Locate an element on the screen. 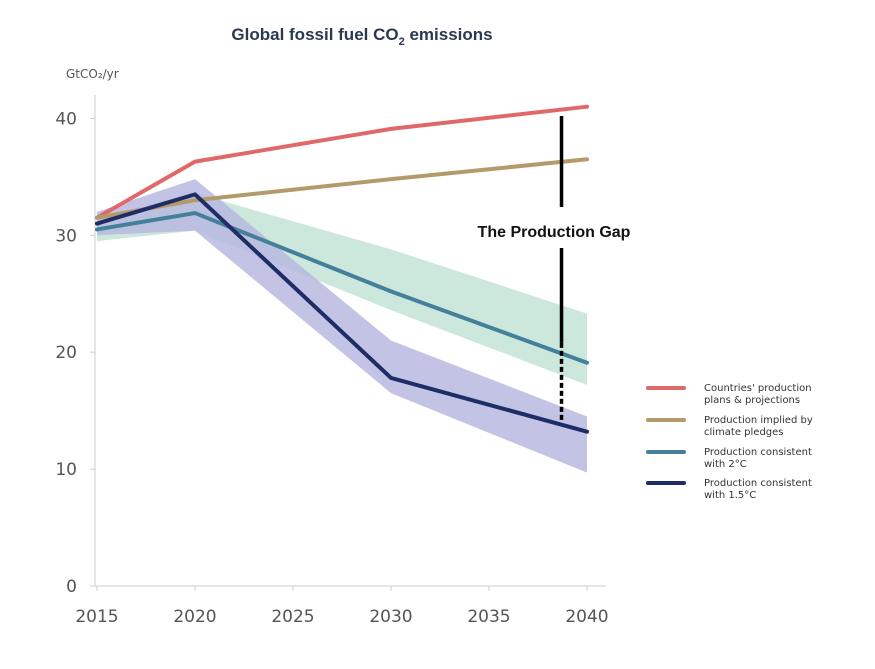 Image resolution: width=875 pixels, height=669 pixels. legend-label-countries-production-plans-projections-1: Countries' production is located at coordinates (758, 388).